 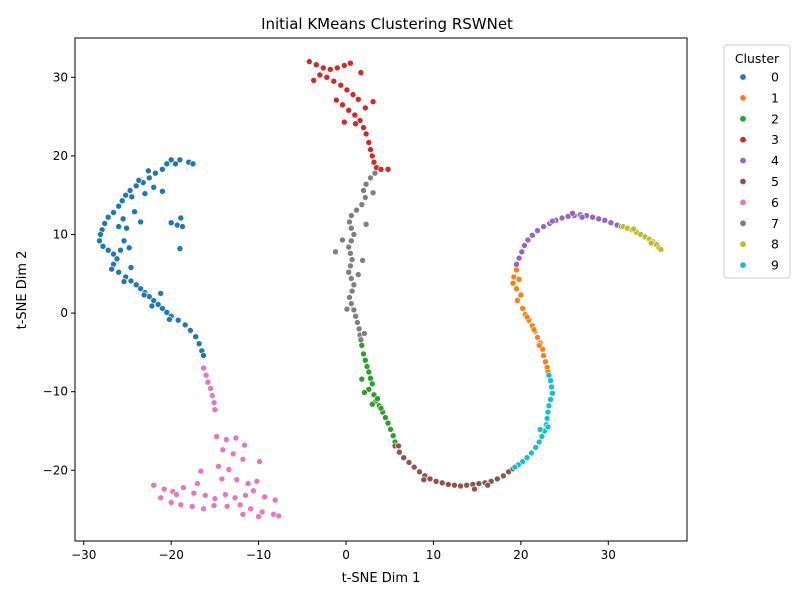 What do you see at coordinates (759, 171) in the screenshot?
I see `legend-entries: 0 1 2 3 4 5 6 7 8 9` at bounding box center [759, 171].